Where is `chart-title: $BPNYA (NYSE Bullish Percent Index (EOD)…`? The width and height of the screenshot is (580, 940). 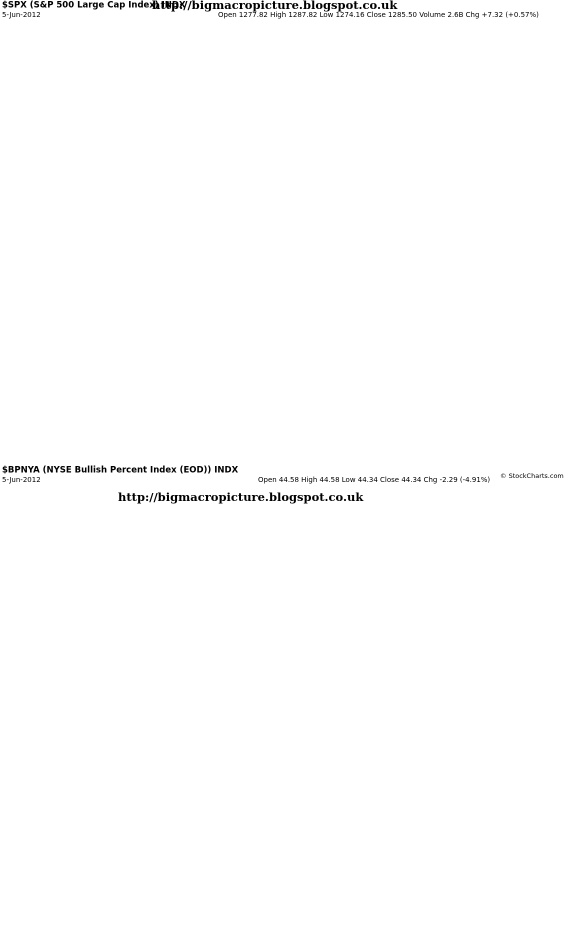
chart-title: $BPNYA (NYSE Bullish Percent Index (EOD)… is located at coordinates (120, 471).